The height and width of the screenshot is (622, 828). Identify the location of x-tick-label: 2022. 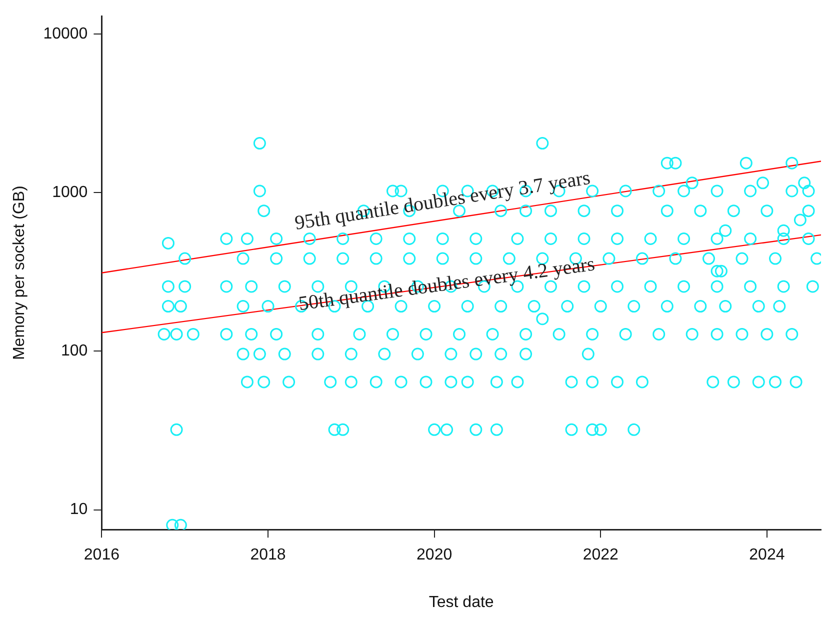
(600, 555).